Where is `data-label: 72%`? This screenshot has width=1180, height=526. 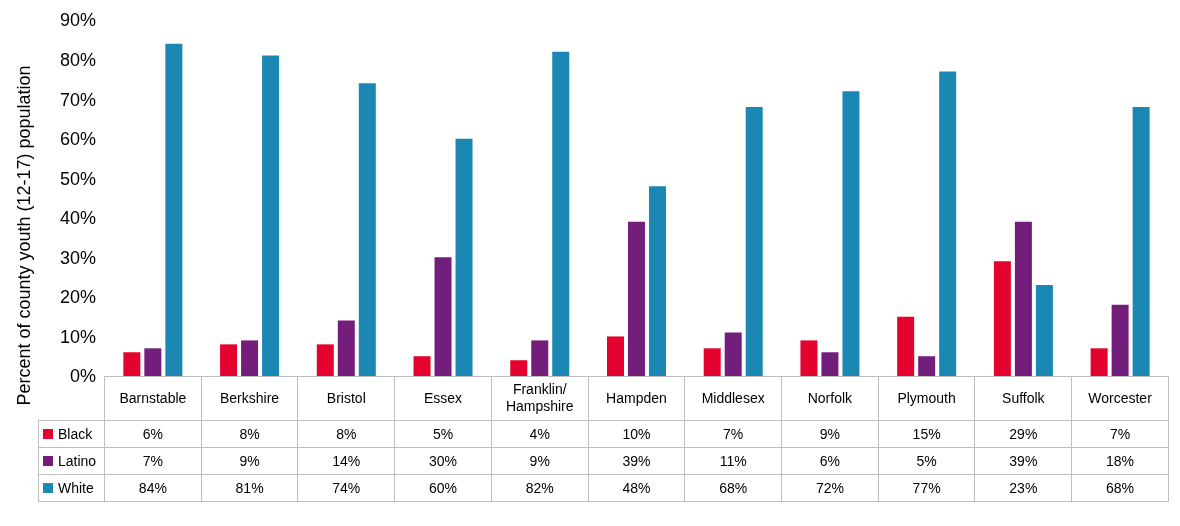 data-label: 72% is located at coordinates (830, 488).